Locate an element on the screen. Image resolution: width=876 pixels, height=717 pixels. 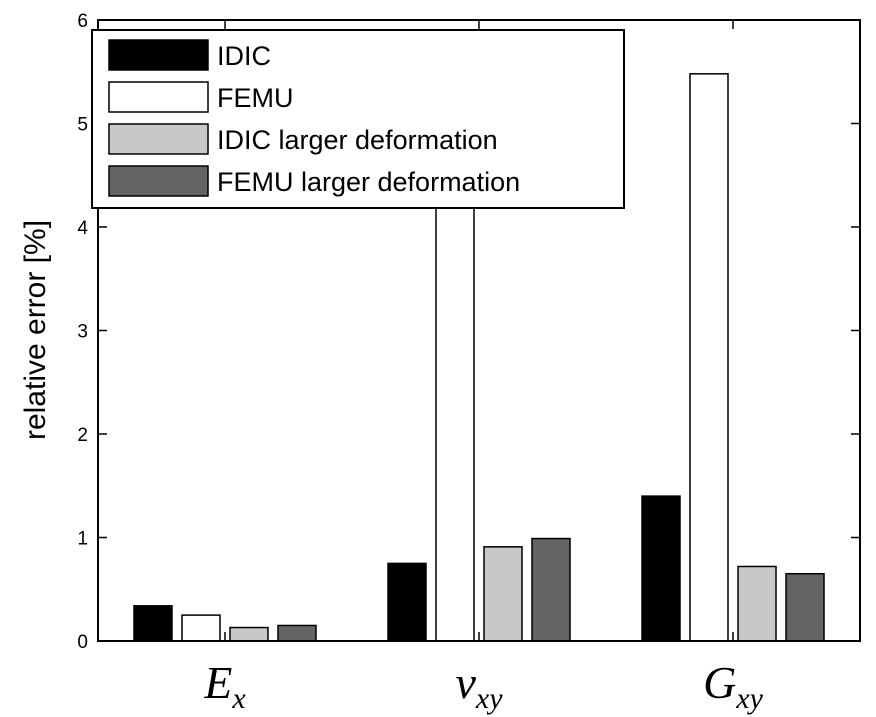
y-tick-label: 2 is located at coordinates (82, 435).